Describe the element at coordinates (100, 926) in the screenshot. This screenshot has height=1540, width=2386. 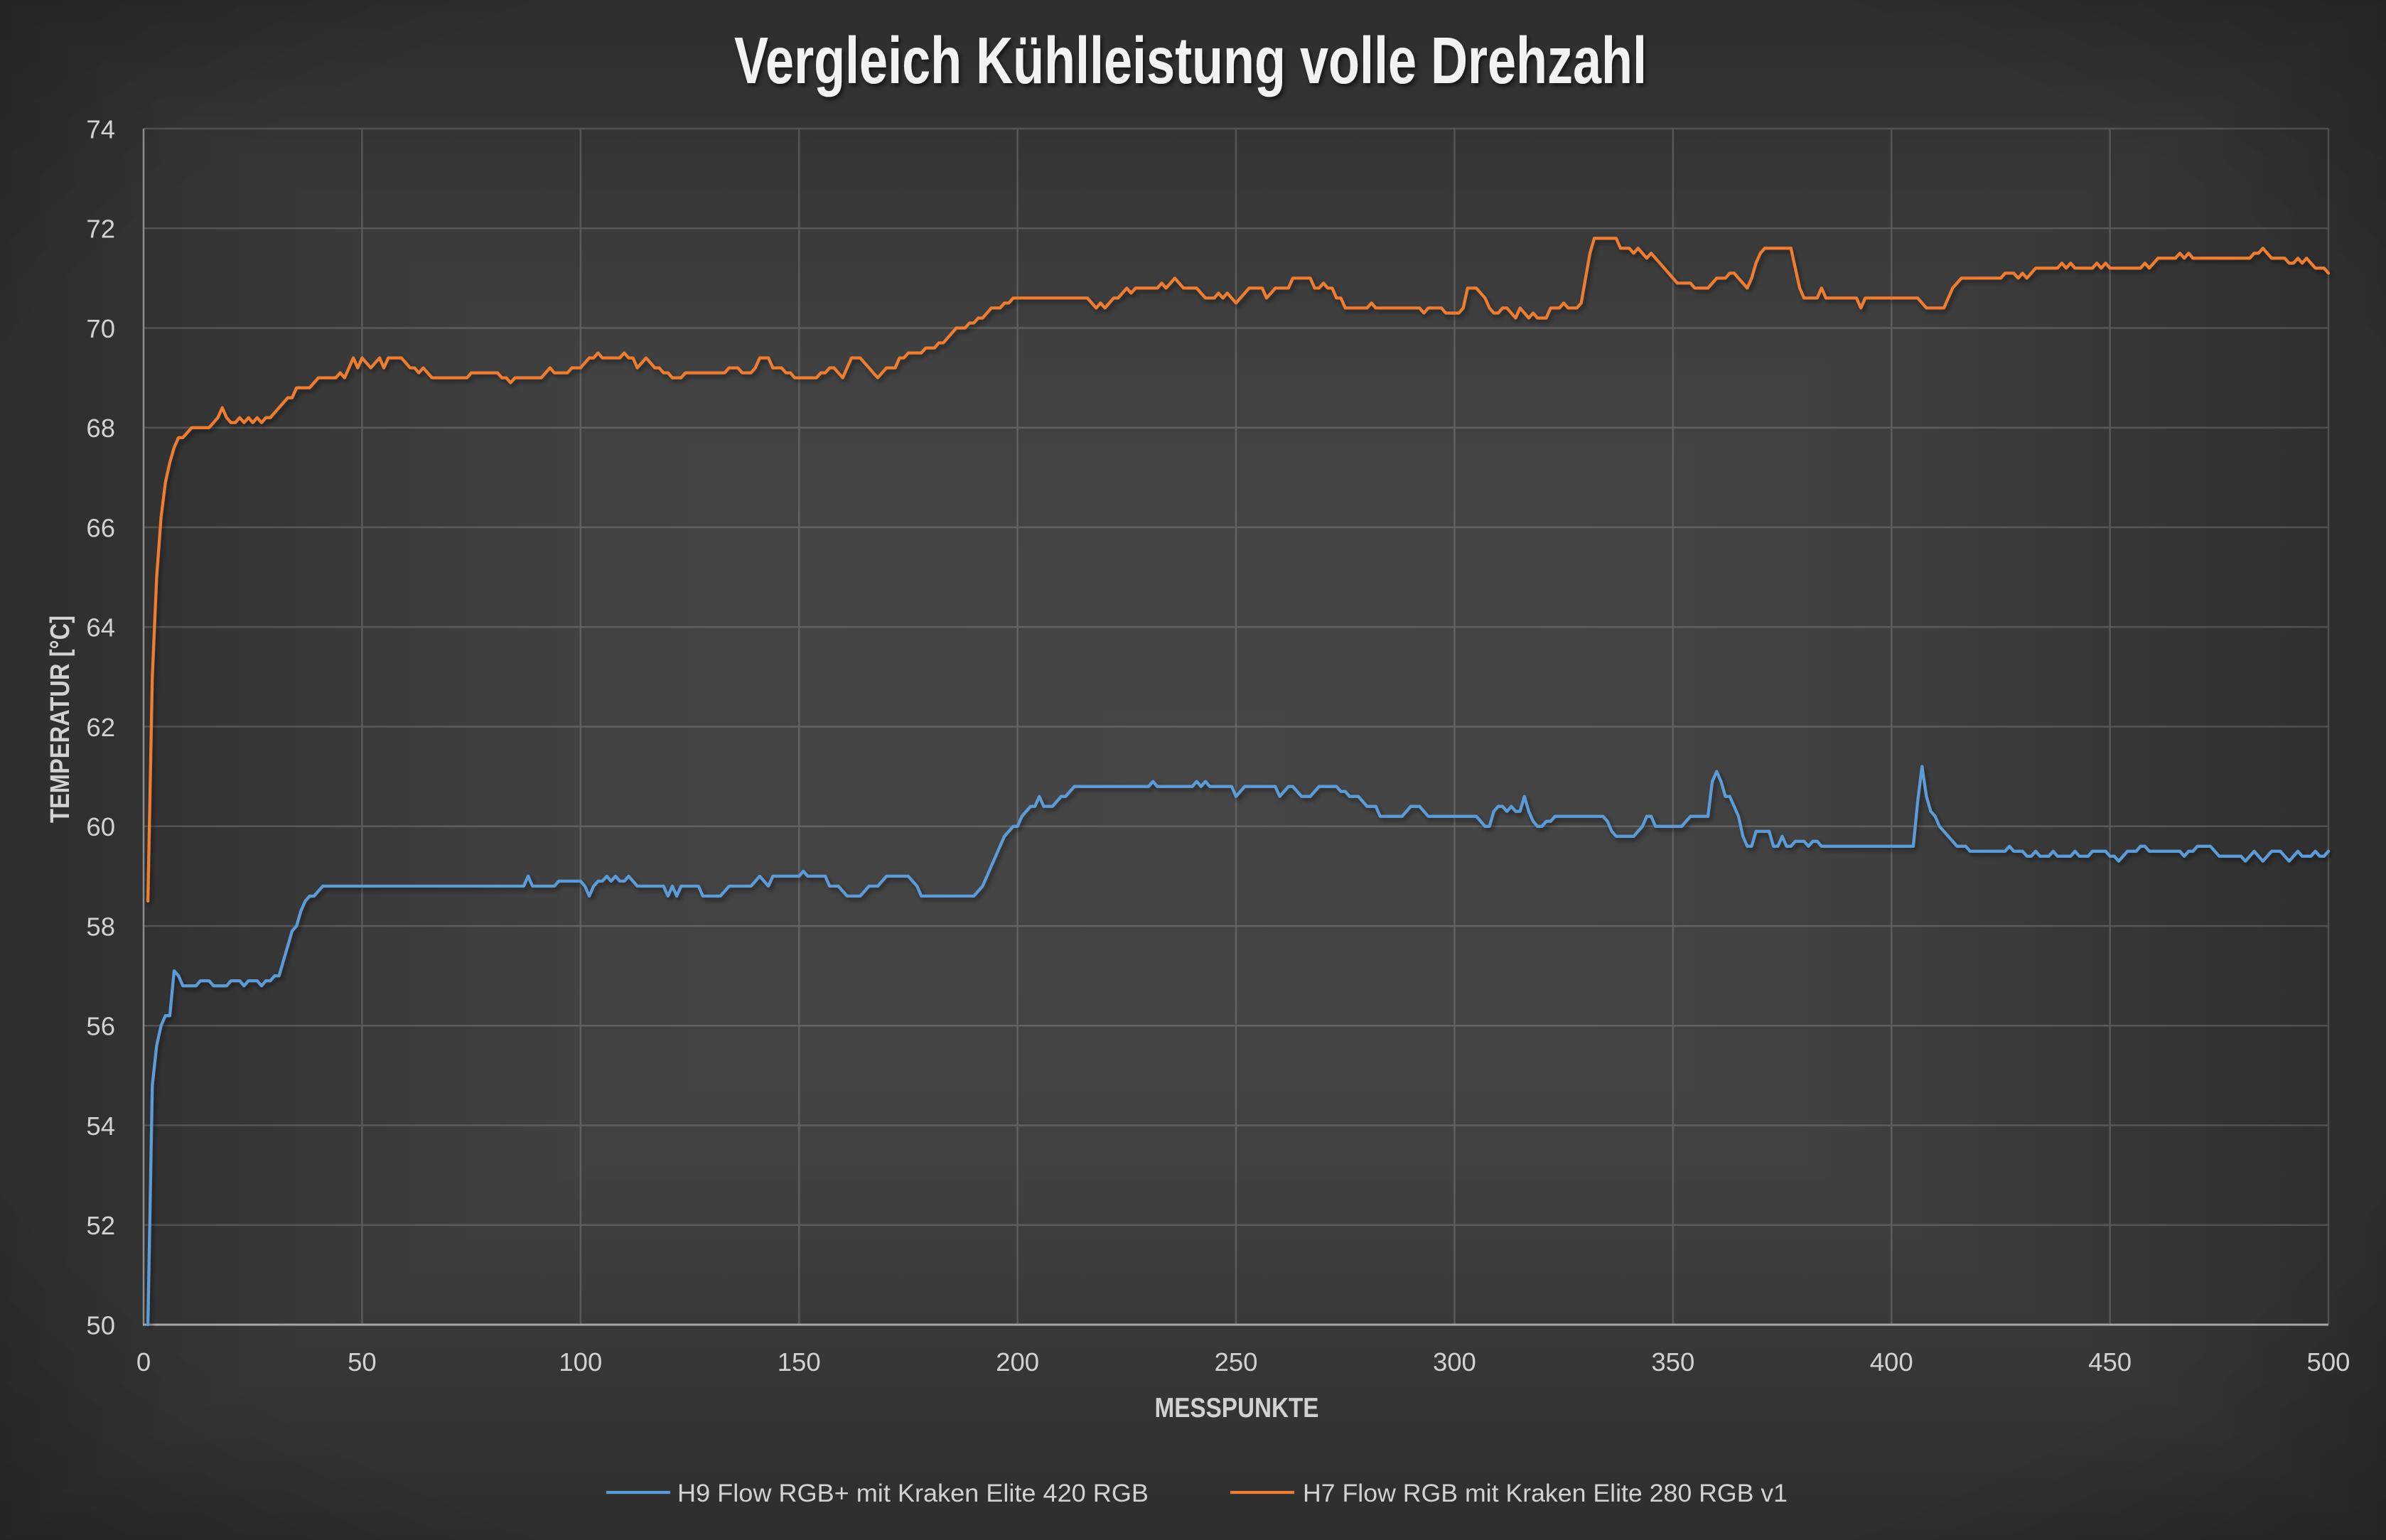
I see `svg-text: 58` at that location.